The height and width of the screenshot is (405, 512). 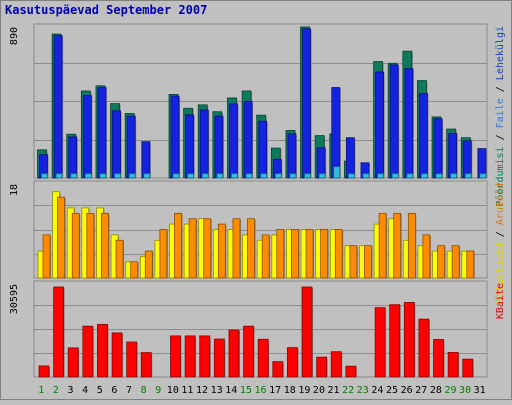 I want to click on kbytes-bar-12-fill, so click(x=205, y=356).